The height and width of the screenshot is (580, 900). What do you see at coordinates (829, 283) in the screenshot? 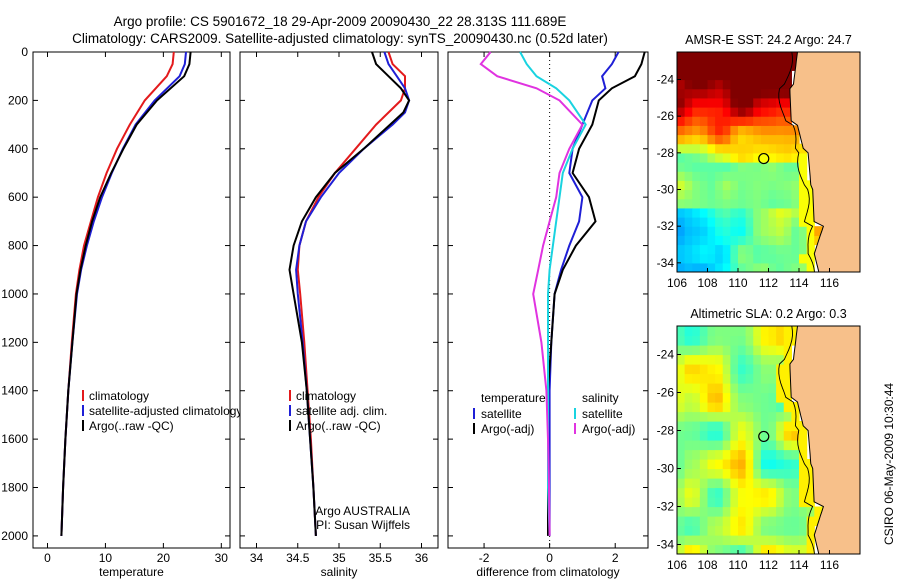
I see `x-tick-label: 116` at bounding box center [829, 283].